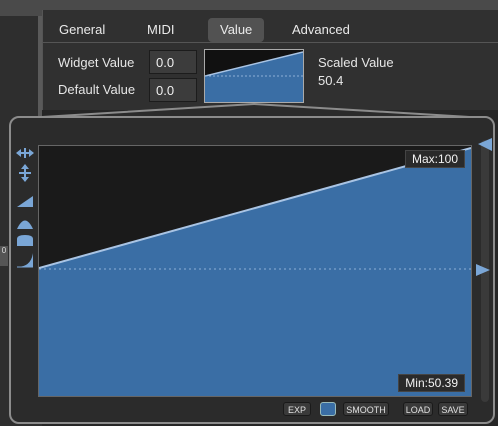 The height and width of the screenshot is (426, 498). Describe the element at coordinates (366, 409) in the screenshot. I see `smooth-button: SMOOTH` at that location.